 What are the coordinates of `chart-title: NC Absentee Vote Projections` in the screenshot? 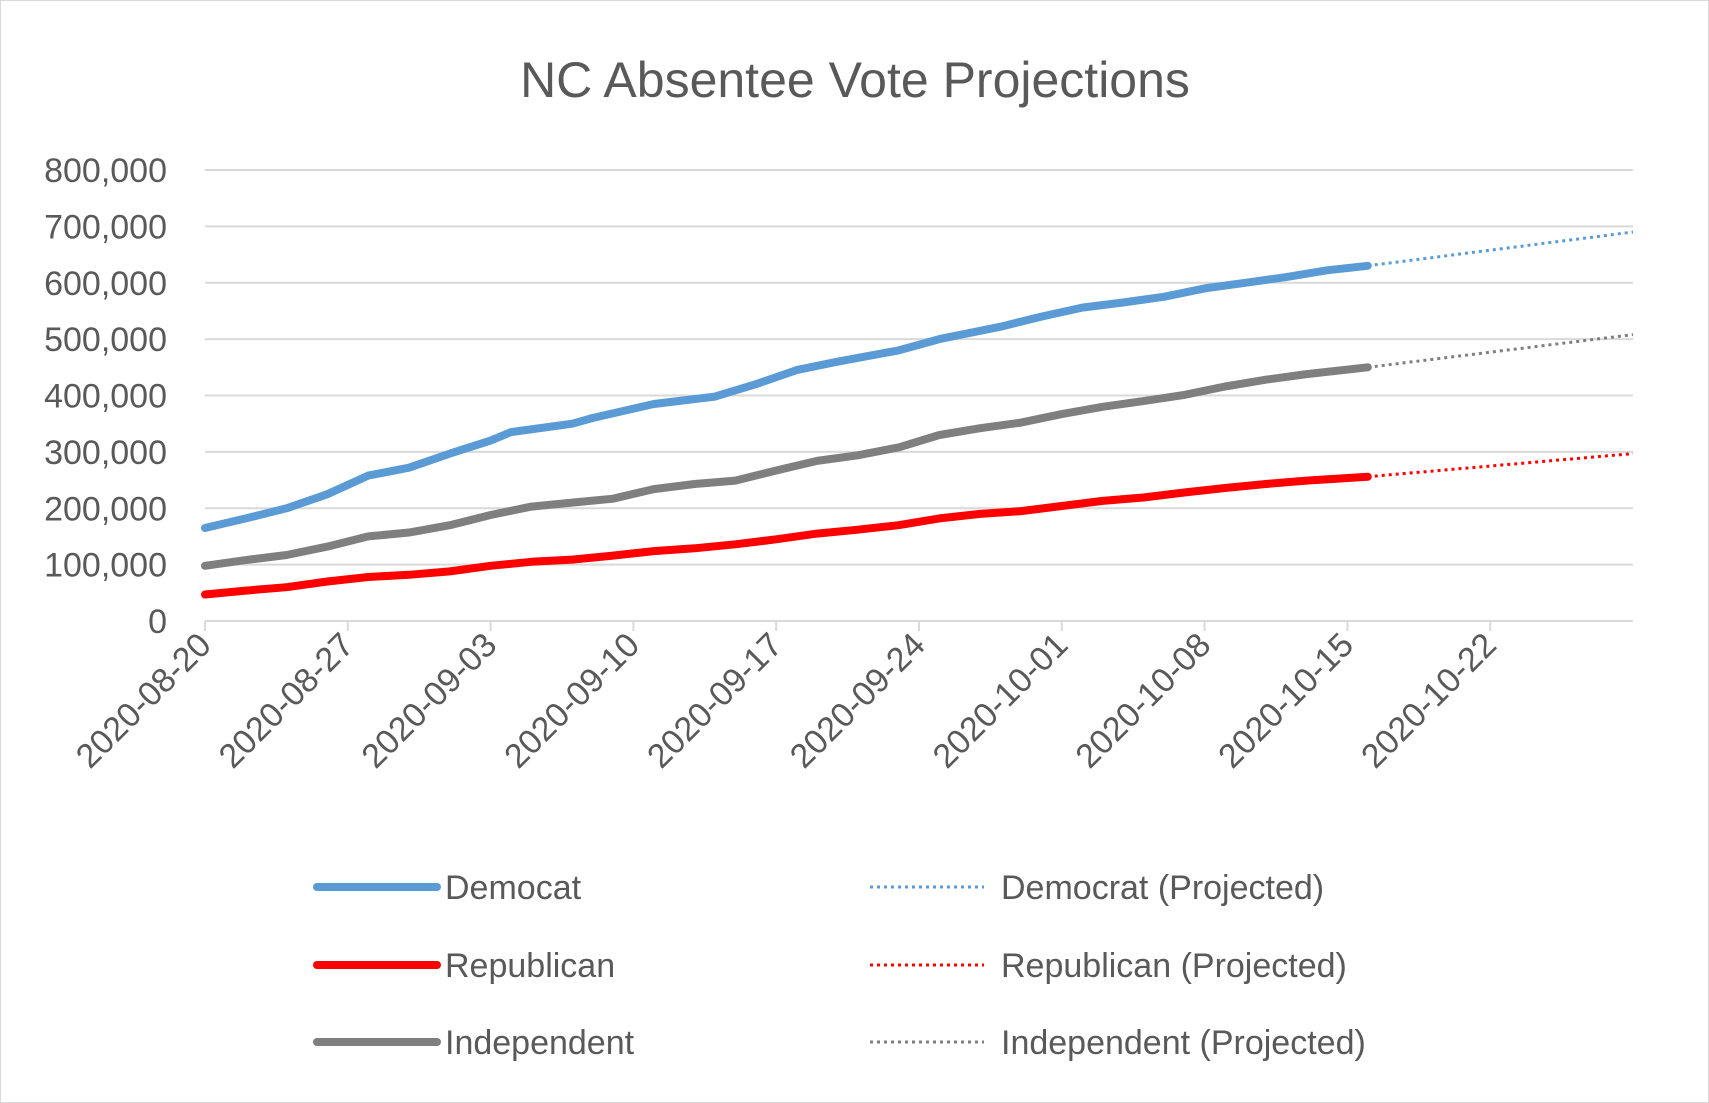 It's located at (855, 80).